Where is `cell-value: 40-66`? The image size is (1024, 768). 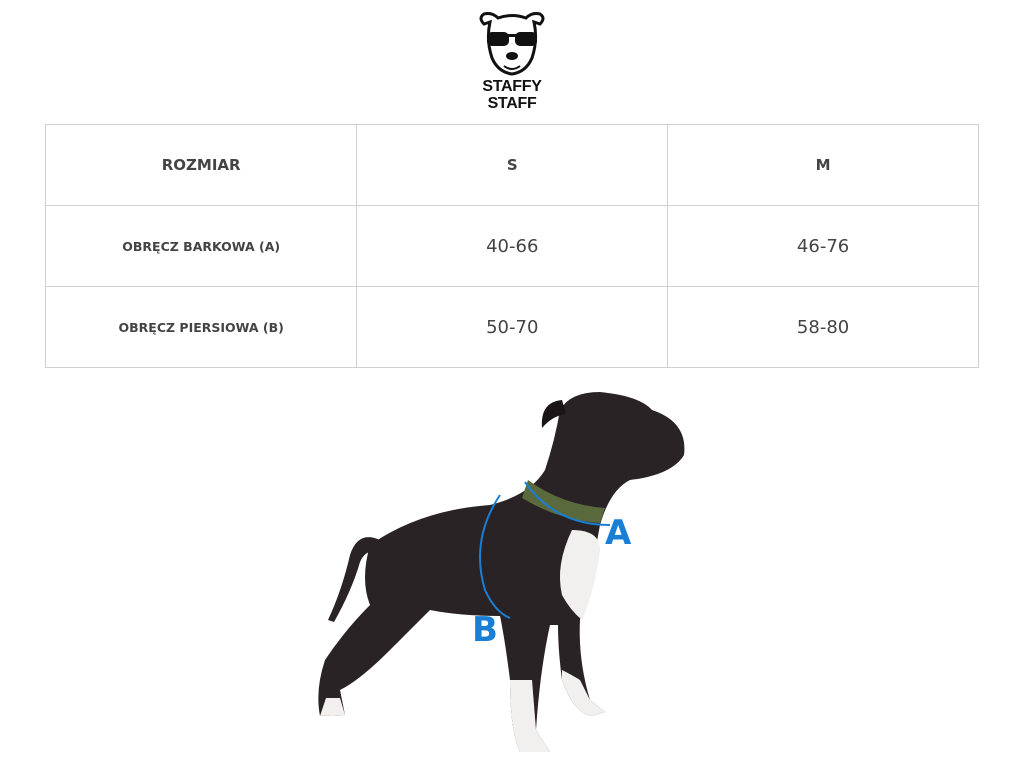
cell-value: 40-66 is located at coordinates (512, 246).